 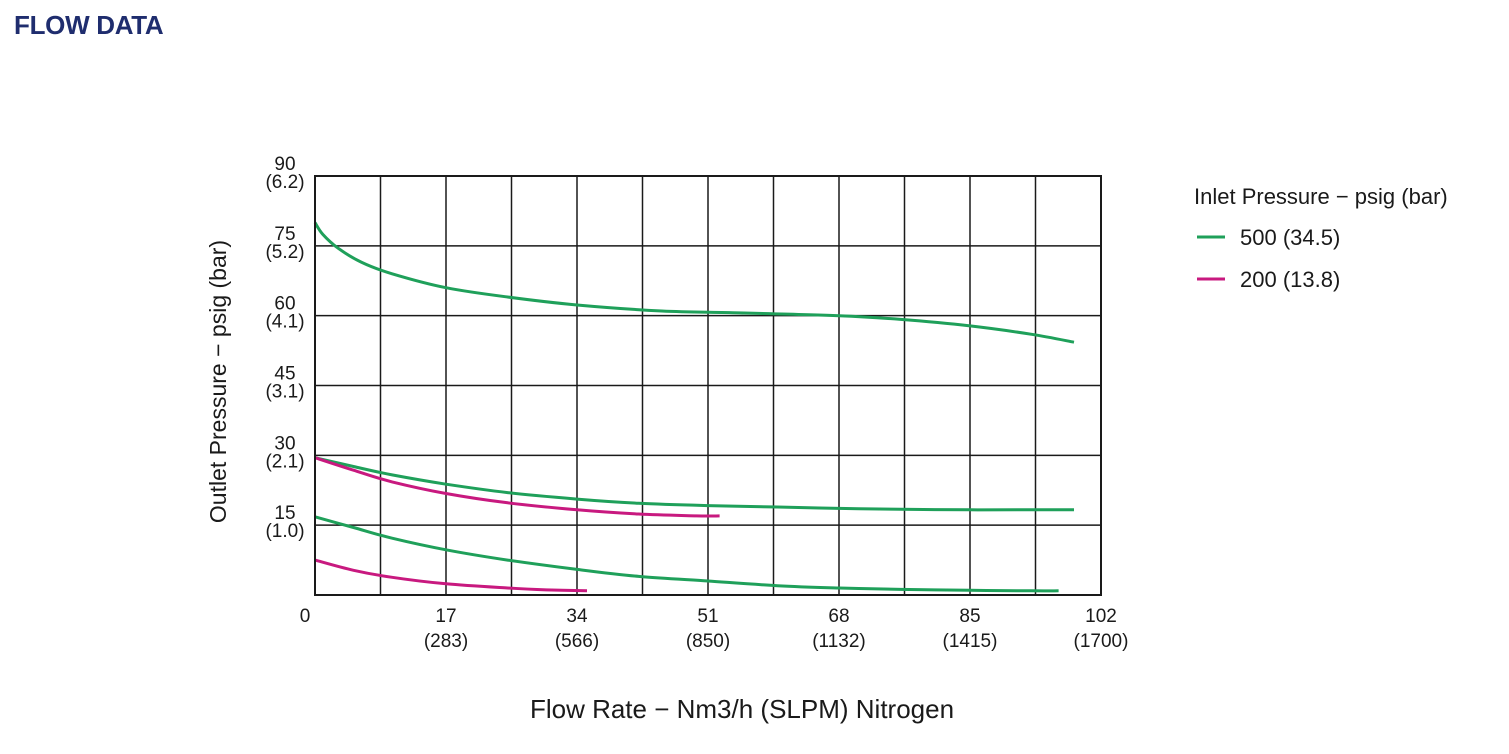 What do you see at coordinates (284, 531) in the screenshot?
I see `y-tick-sublabel: (1.0)` at bounding box center [284, 531].